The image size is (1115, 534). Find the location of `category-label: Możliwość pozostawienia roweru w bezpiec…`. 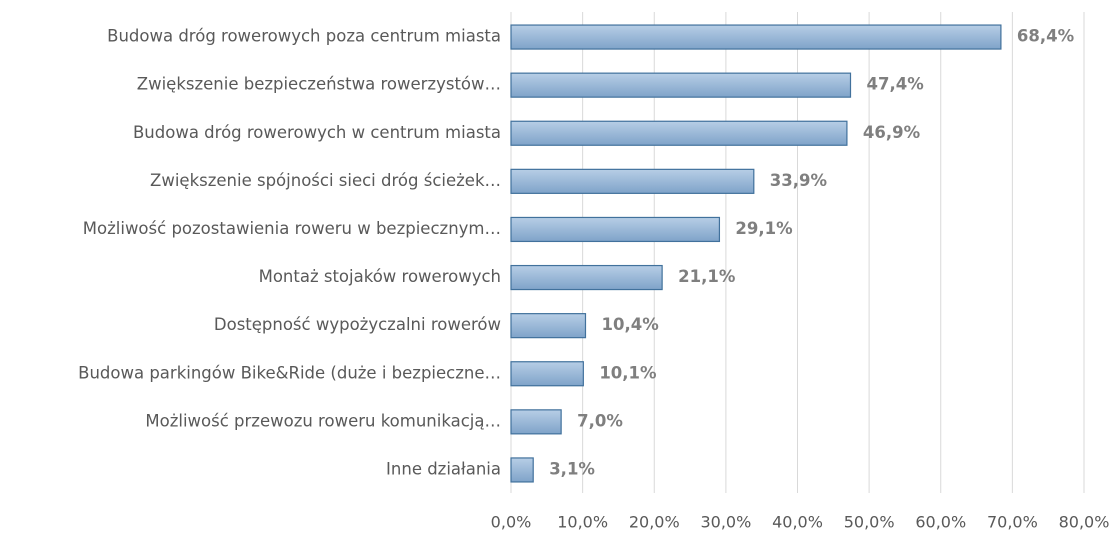

category-label: Możliwość pozostawienia roweru w bezpiec… is located at coordinates (292, 228).